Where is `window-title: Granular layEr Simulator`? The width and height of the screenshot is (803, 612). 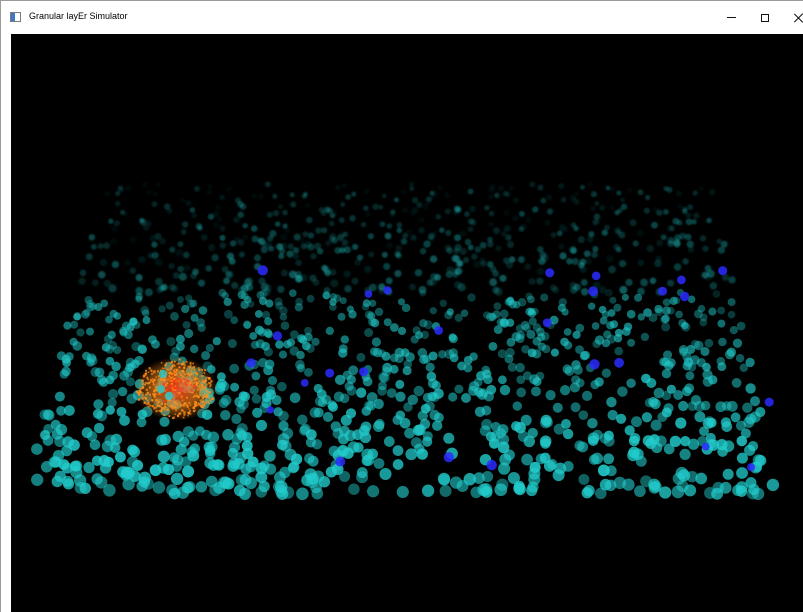
window-title: Granular layEr Simulator is located at coordinates (78, 16).